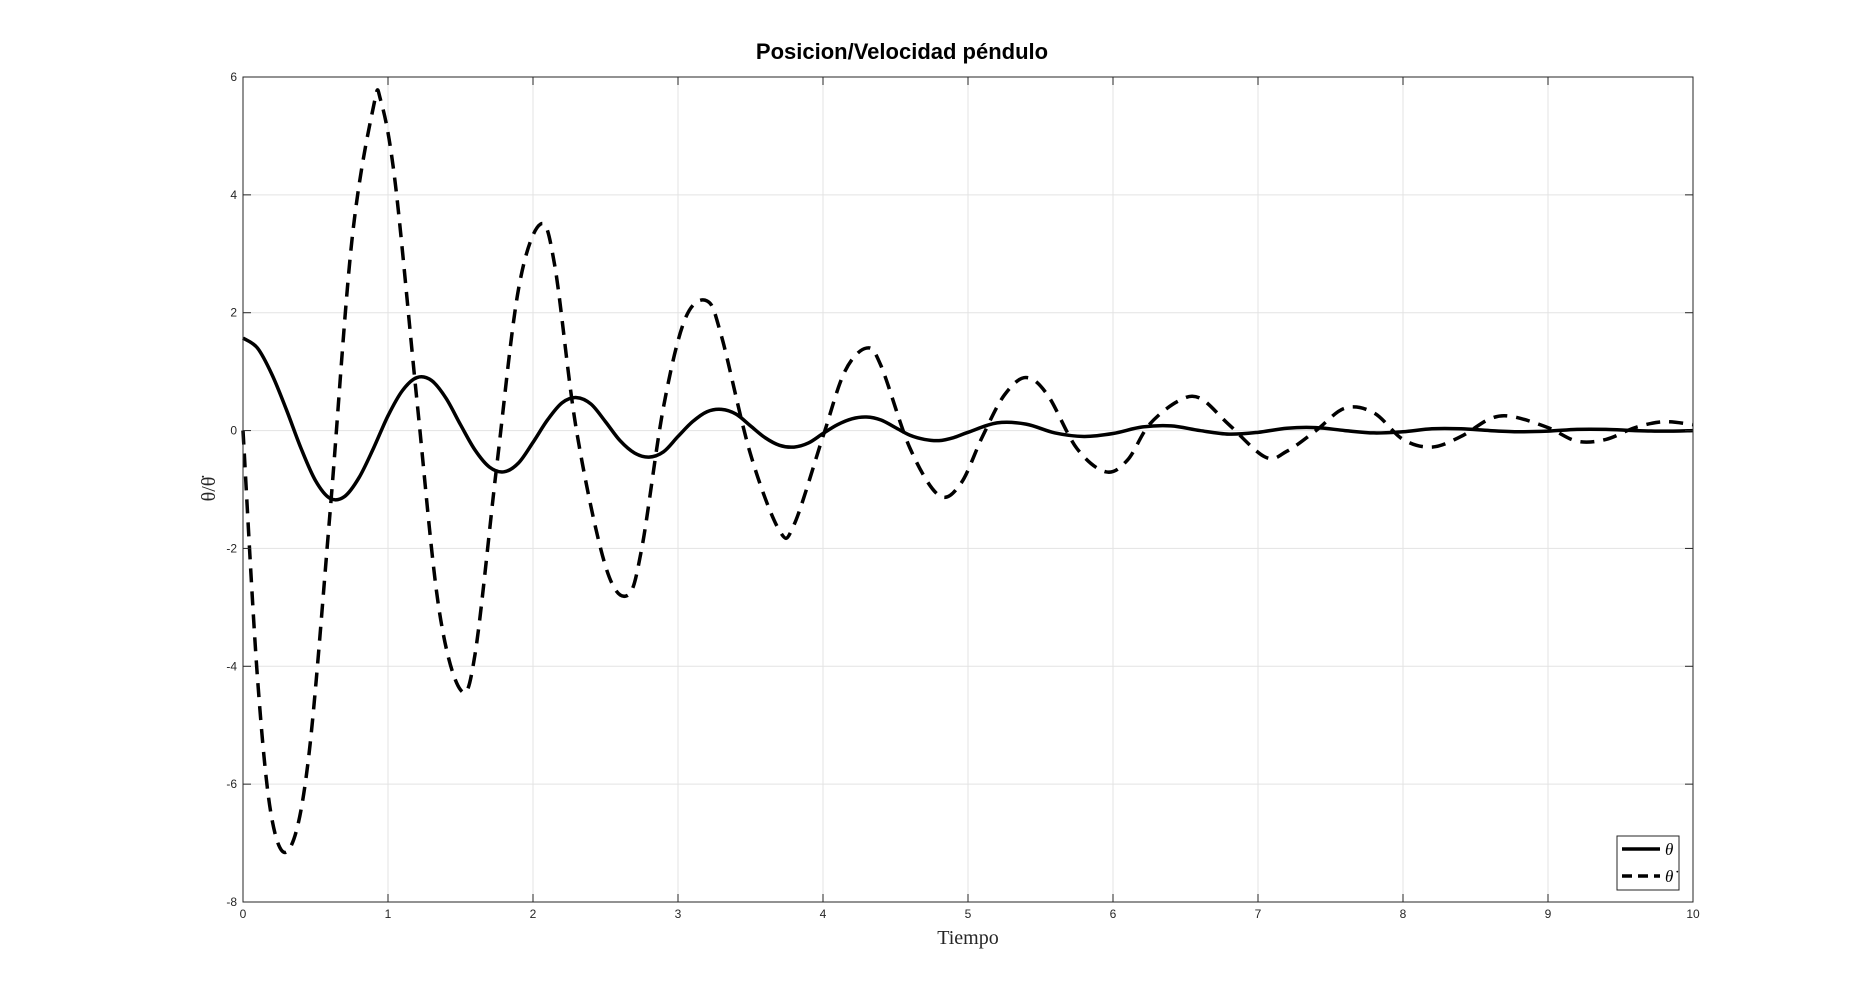 The height and width of the screenshot is (1003, 1853). I want to click on y-tick-label: -4, so click(231, 666).